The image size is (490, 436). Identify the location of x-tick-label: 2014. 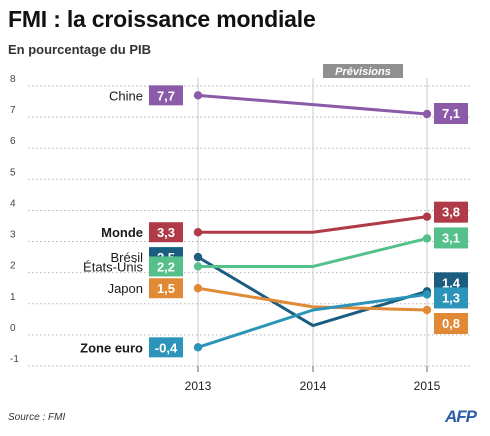
(313, 386).